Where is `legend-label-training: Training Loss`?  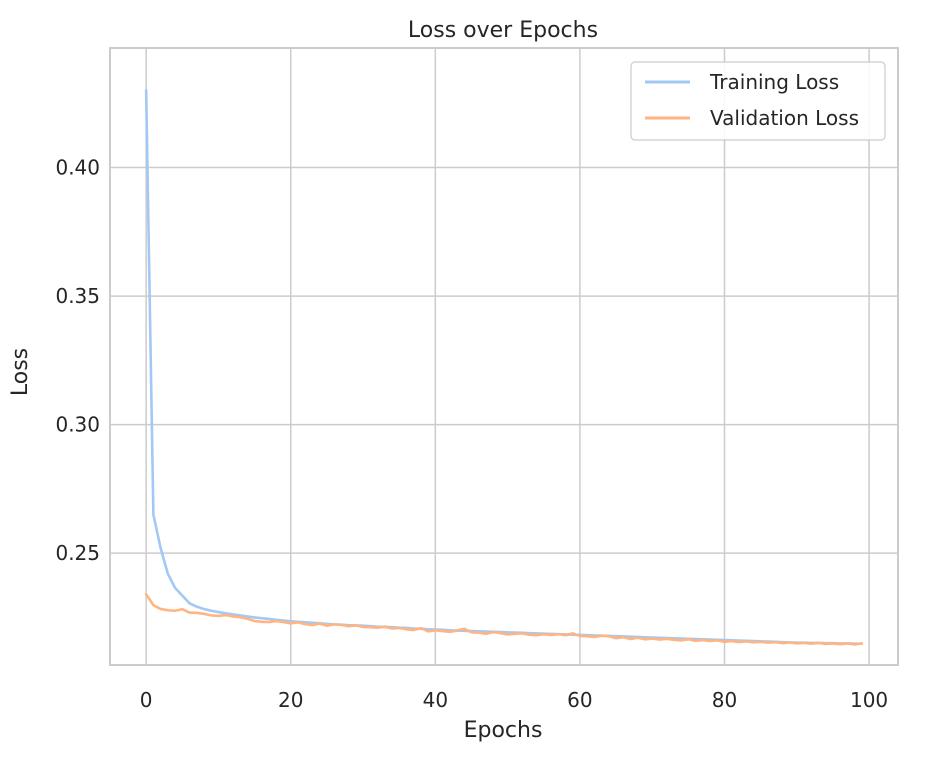 legend-label-training: Training Loss is located at coordinates (774, 82).